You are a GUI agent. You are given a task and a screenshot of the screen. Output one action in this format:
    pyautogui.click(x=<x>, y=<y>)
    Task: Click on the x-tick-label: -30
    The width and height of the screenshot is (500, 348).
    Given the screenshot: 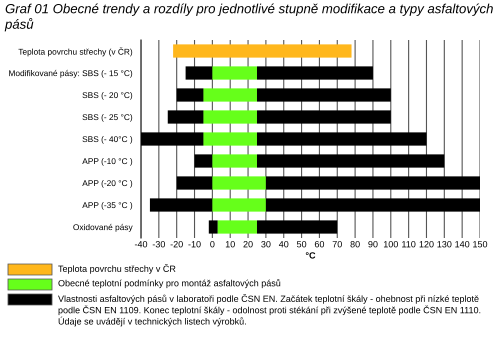 What is the action you would take?
    pyautogui.click(x=159, y=244)
    